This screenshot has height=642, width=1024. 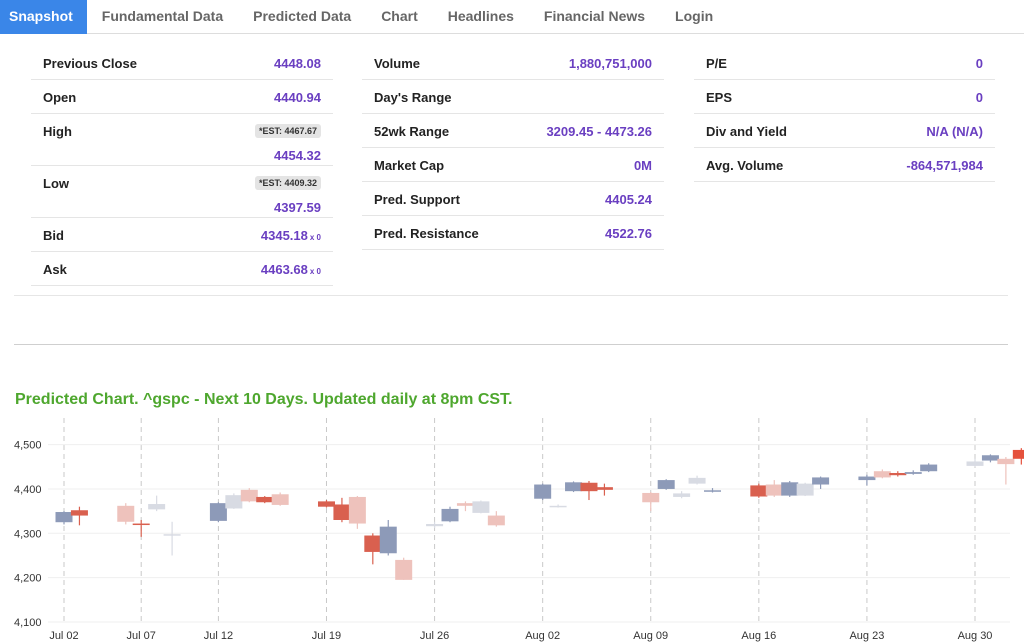 I want to click on 52wk-range-value: 3209.45 - 4473.26, so click(x=599, y=131).